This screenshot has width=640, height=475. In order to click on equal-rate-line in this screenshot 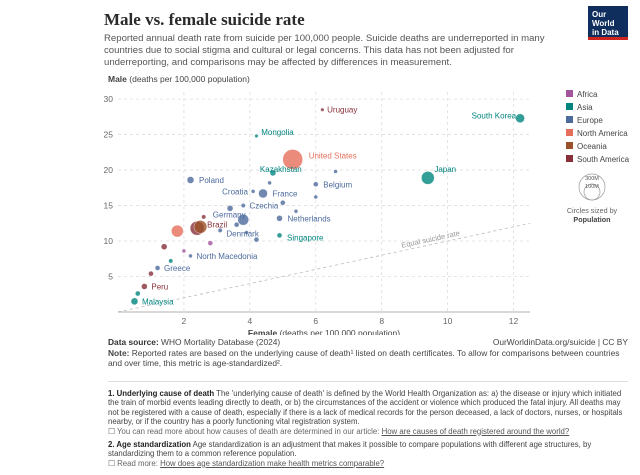, I will do `click(324, 267)`.